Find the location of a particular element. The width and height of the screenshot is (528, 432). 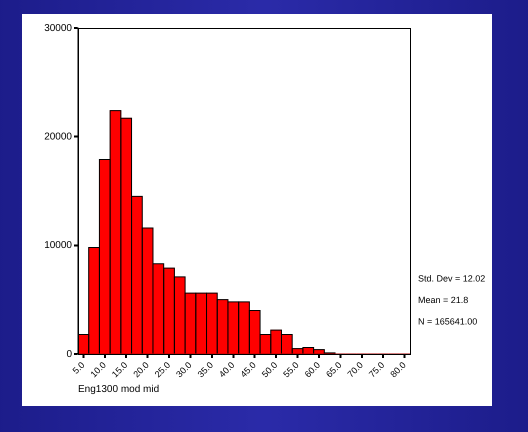

text: N = 165641.00 is located at coordinates (448, 321).